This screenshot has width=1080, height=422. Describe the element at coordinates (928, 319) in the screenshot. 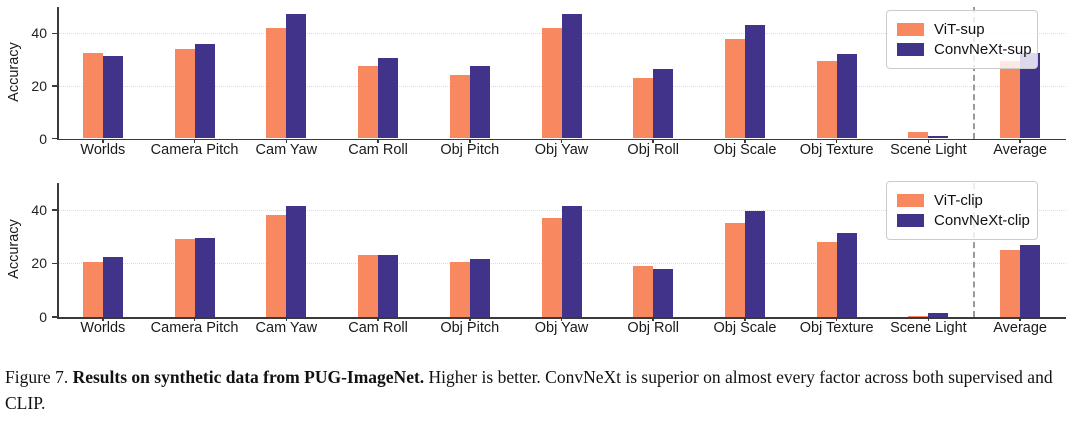

I see `x-tick-mark-scene-light` at that location.